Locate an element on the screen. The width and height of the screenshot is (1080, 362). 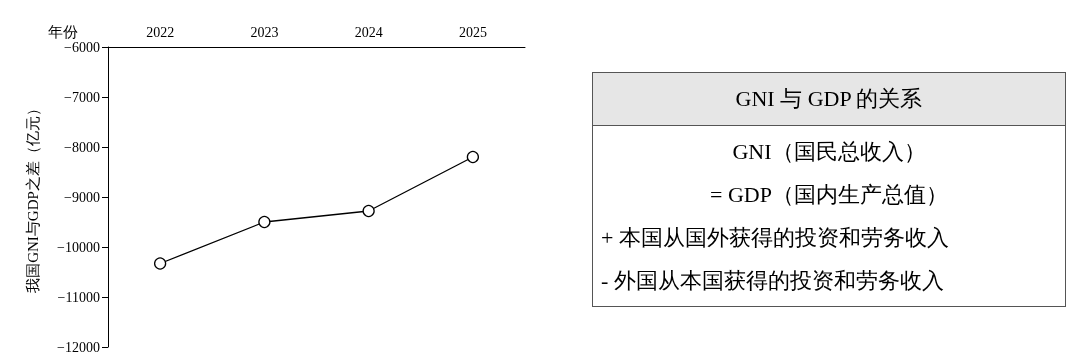
y-tick-label: −11000 is located at coordinates (78, 297).